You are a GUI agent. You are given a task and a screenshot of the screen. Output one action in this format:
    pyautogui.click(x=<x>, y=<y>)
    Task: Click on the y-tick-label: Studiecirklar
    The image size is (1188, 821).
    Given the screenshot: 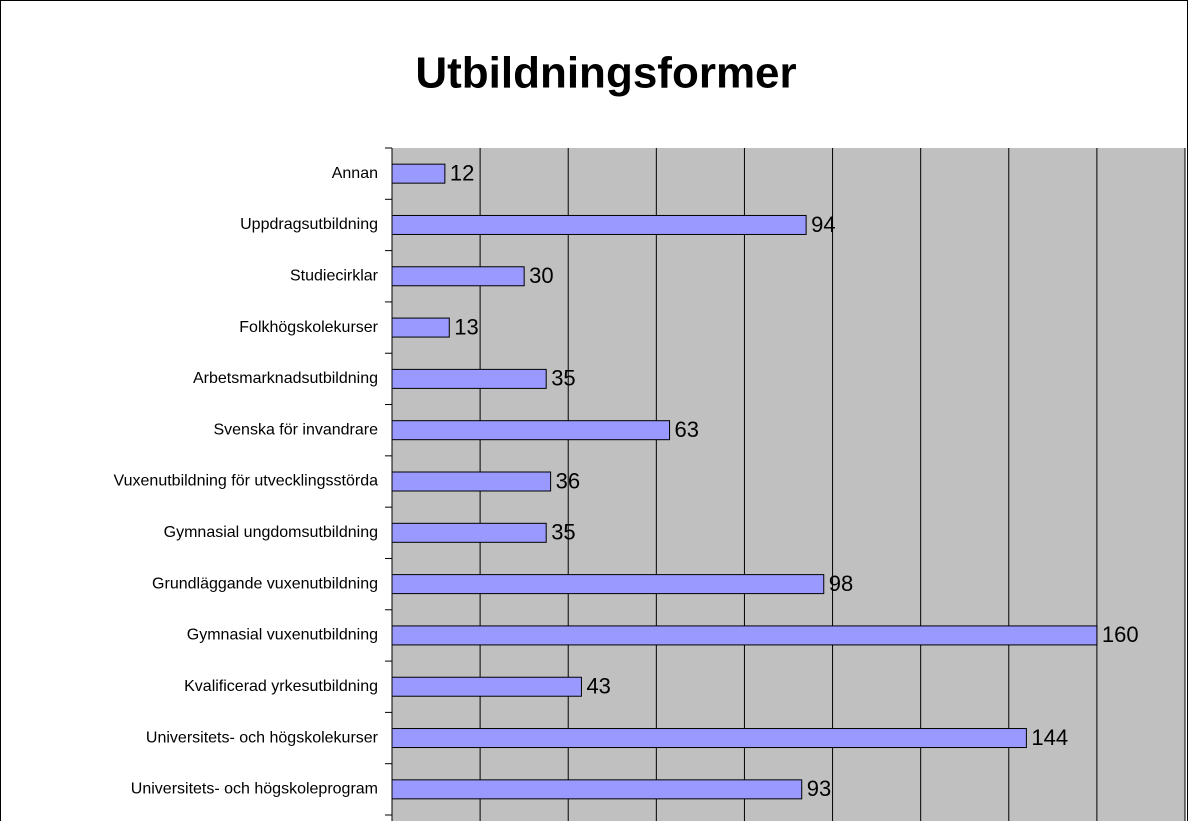 What is the action you would take?
    pyautogui.click(x=334, y=275)
    